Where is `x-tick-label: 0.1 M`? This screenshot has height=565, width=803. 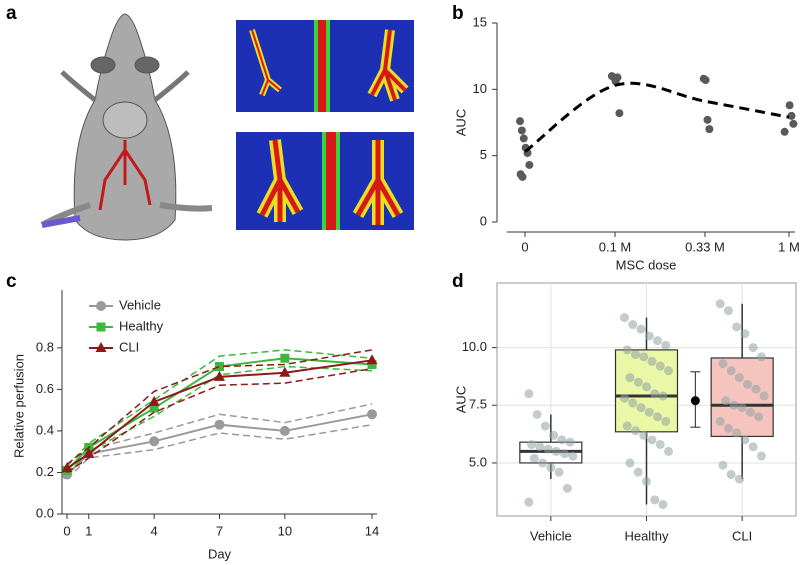 x-tick-label: 0.1 M is located at coordinates (615, 246).